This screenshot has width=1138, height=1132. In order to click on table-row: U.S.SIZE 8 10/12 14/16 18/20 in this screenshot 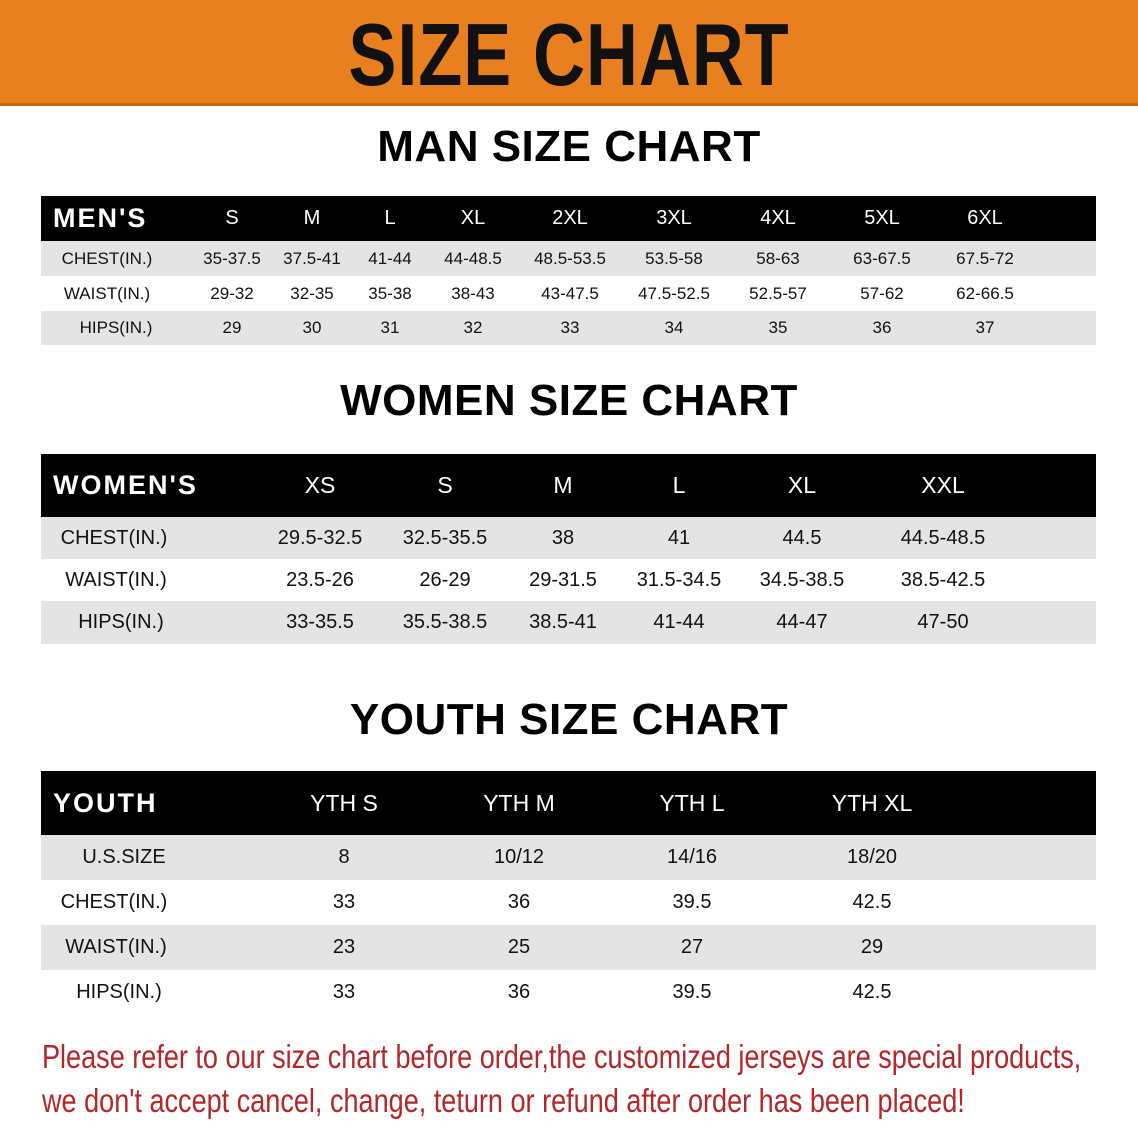, I will do `click(568, 857)`.